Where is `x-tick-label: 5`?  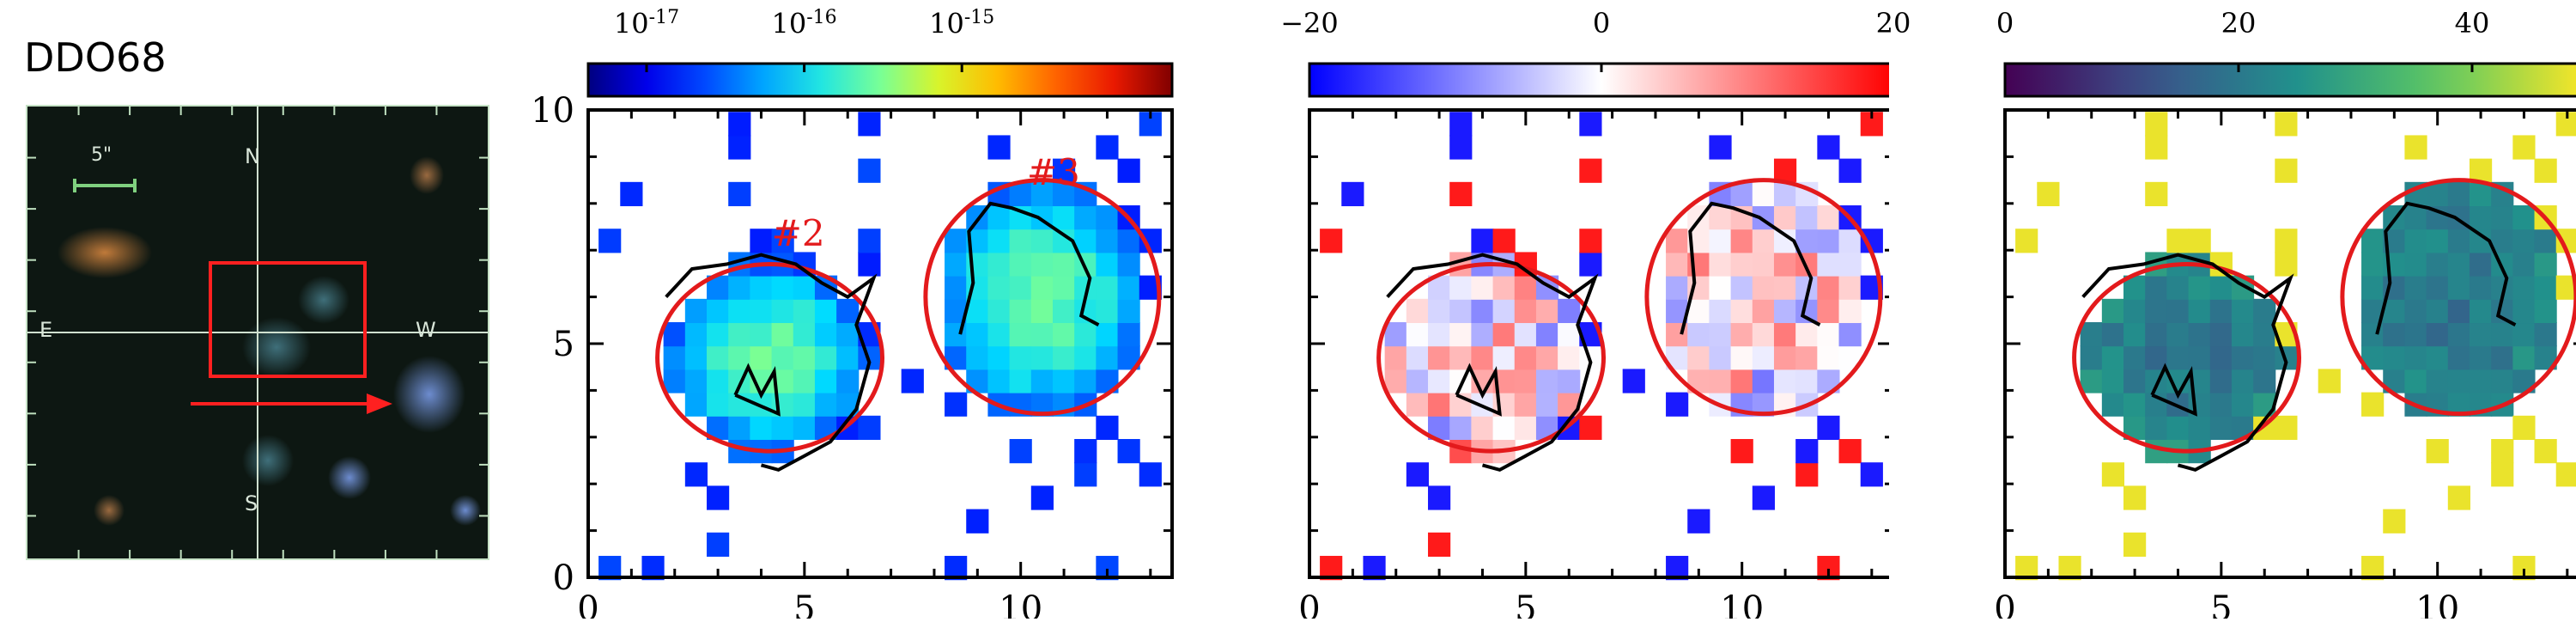 x-tick-label: 5 is located at coordinates (2221, 604).